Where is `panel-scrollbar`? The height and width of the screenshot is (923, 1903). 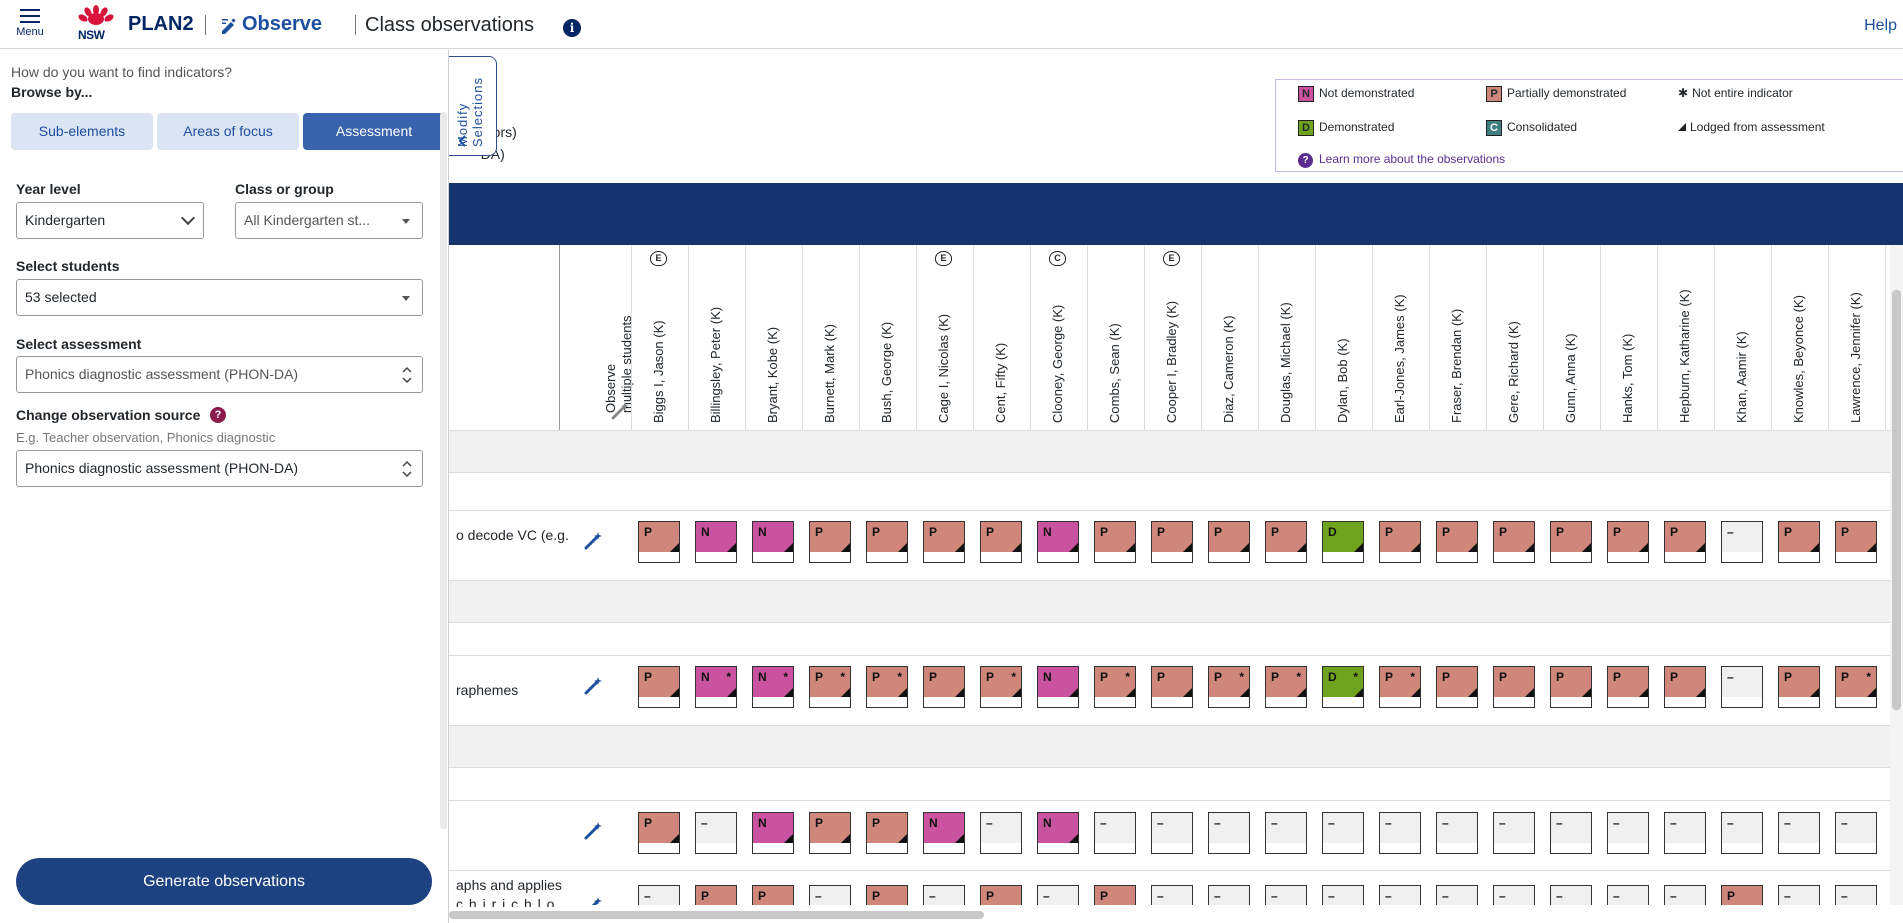 panel-scrollbar is located at coordinates (443, 470).